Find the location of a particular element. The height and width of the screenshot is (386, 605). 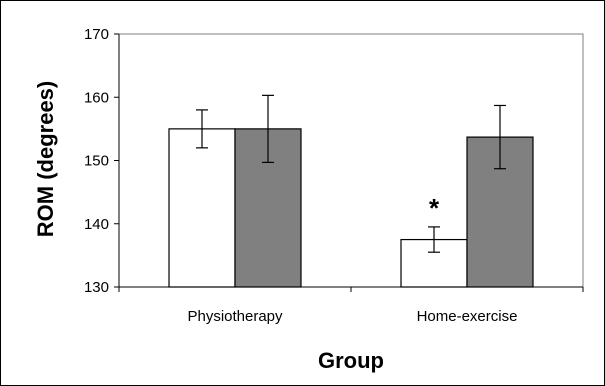

x-axis-title: Group is located at coordinates (351, 360).